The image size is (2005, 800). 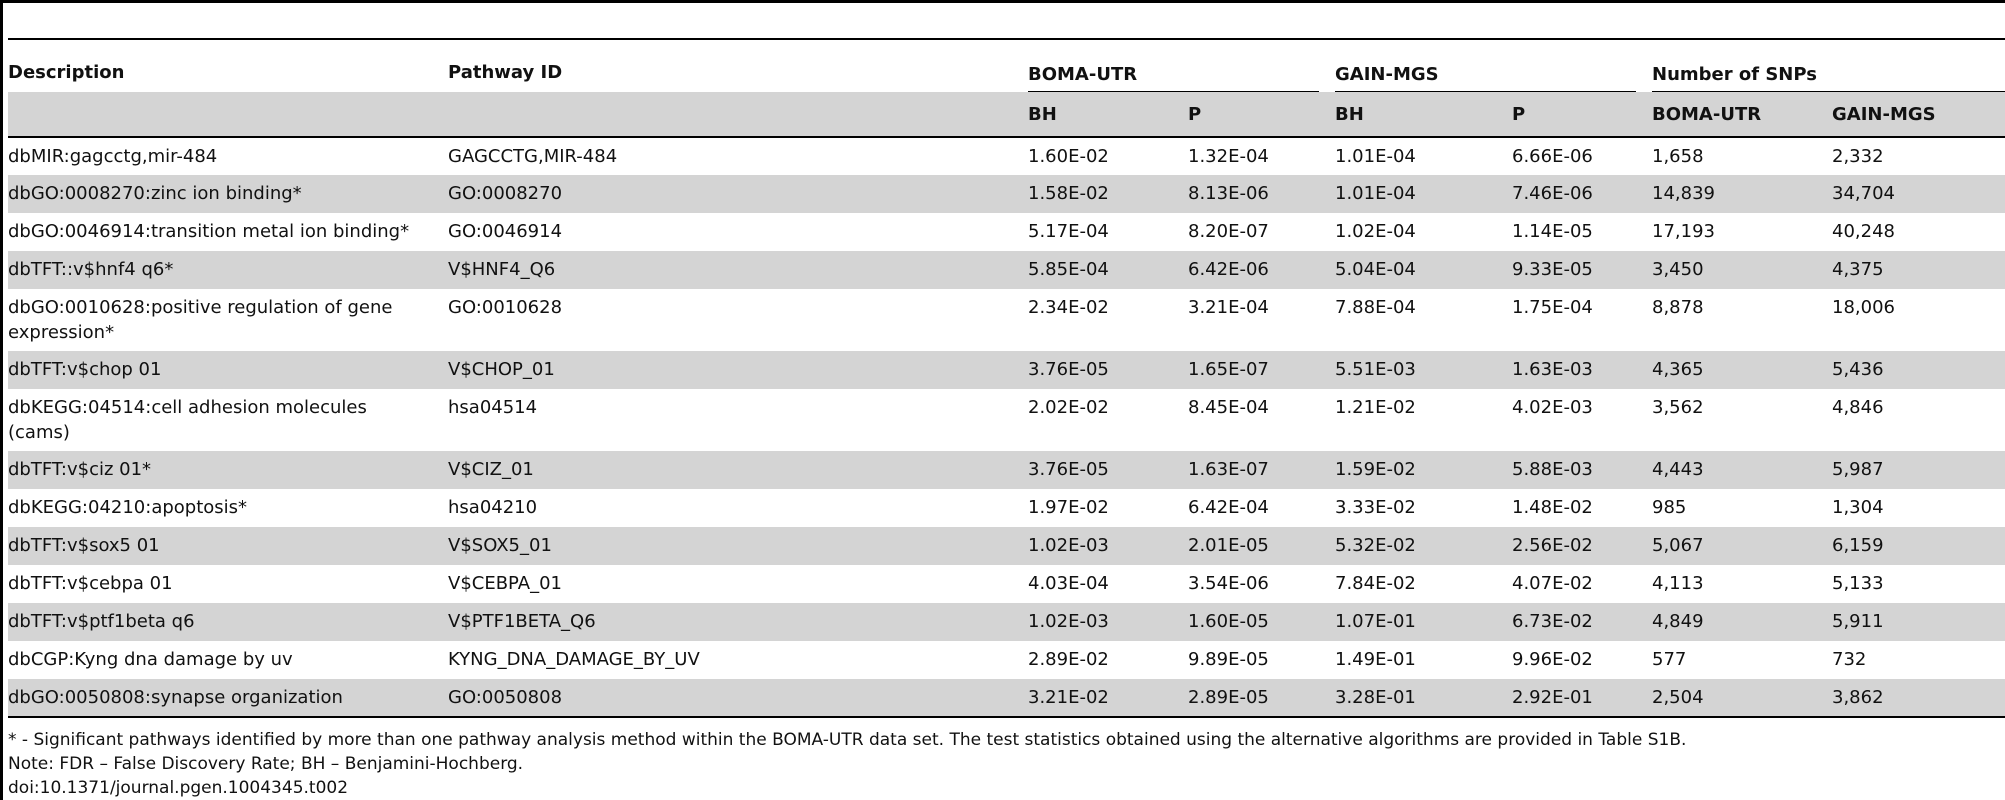 What do you see at coordinates (1552, 269) in the screenshot?
I see `cell-gain-p: 9.33E-05` at bounding box center [1552, 269].